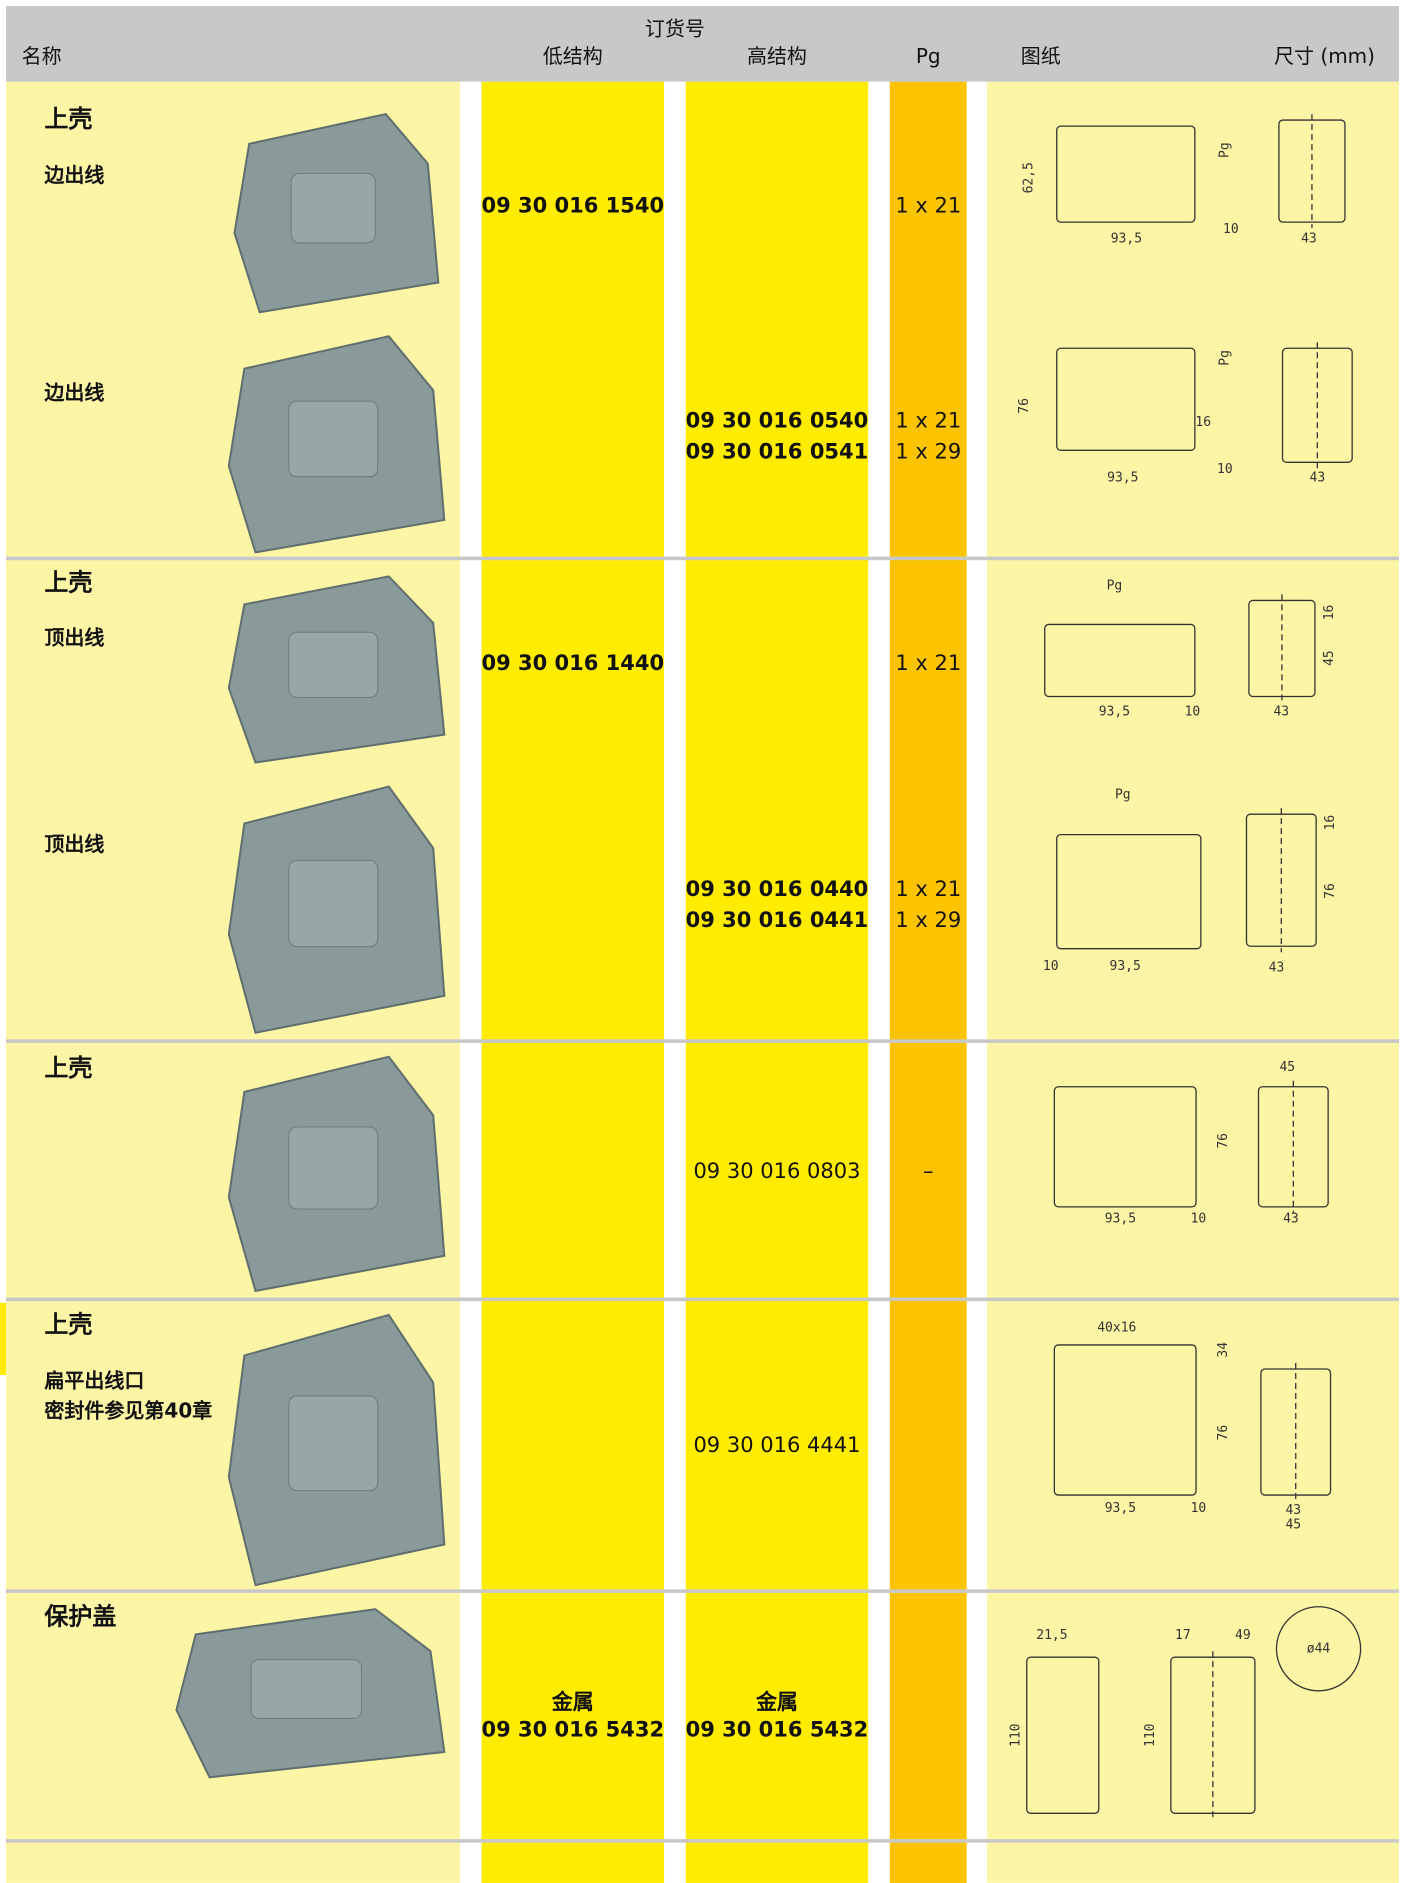 The height and width of the screenshot is (1883, 1405). I want to click on drawing-circle, so click(1318, 1649).